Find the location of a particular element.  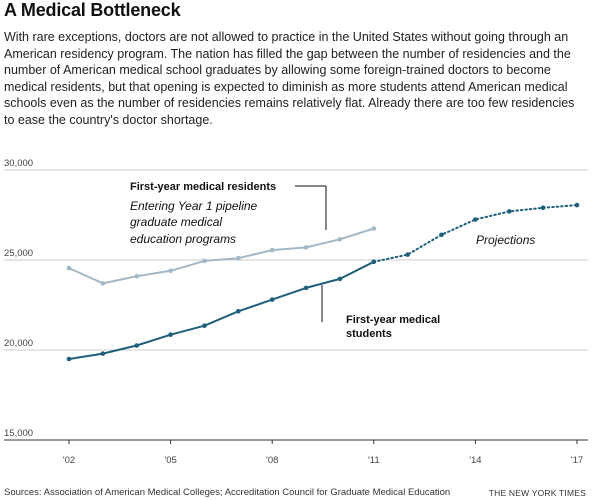

x-tick-label: '08 is located at coordinates (272, 460).